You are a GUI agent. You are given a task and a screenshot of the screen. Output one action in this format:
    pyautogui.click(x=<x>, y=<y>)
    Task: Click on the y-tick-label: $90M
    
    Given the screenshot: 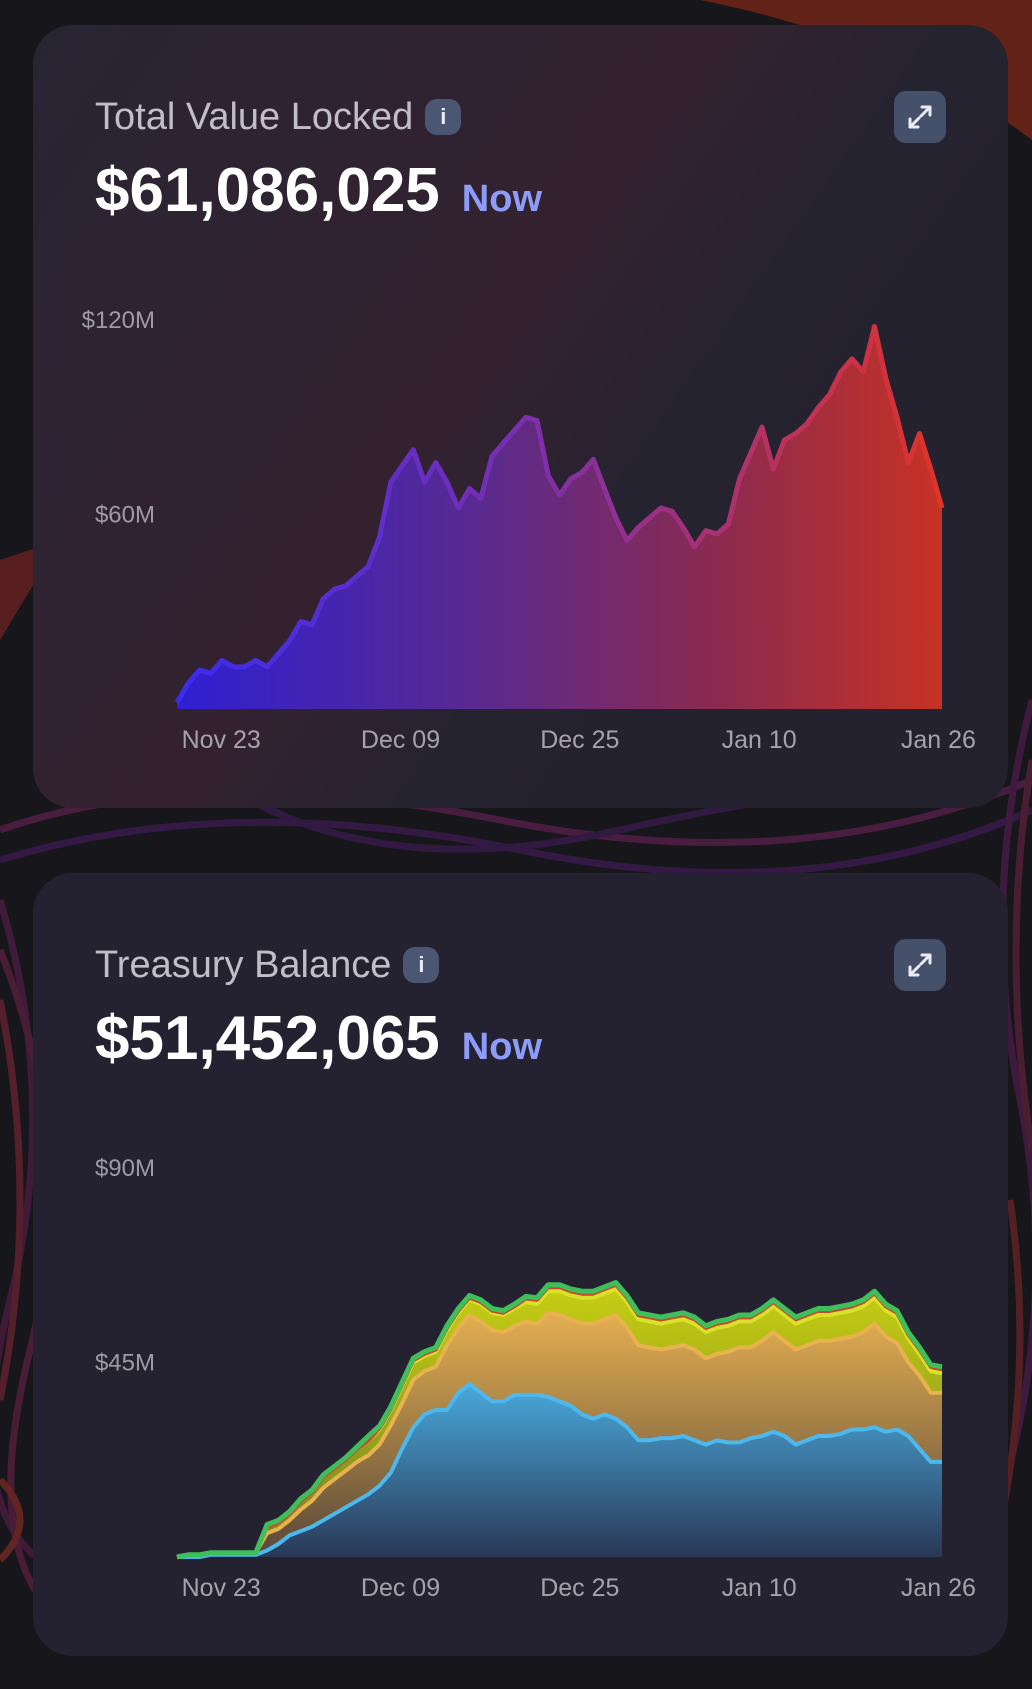 What is the action you would take?
    pyautogui.click(x=125, y=1168)
    